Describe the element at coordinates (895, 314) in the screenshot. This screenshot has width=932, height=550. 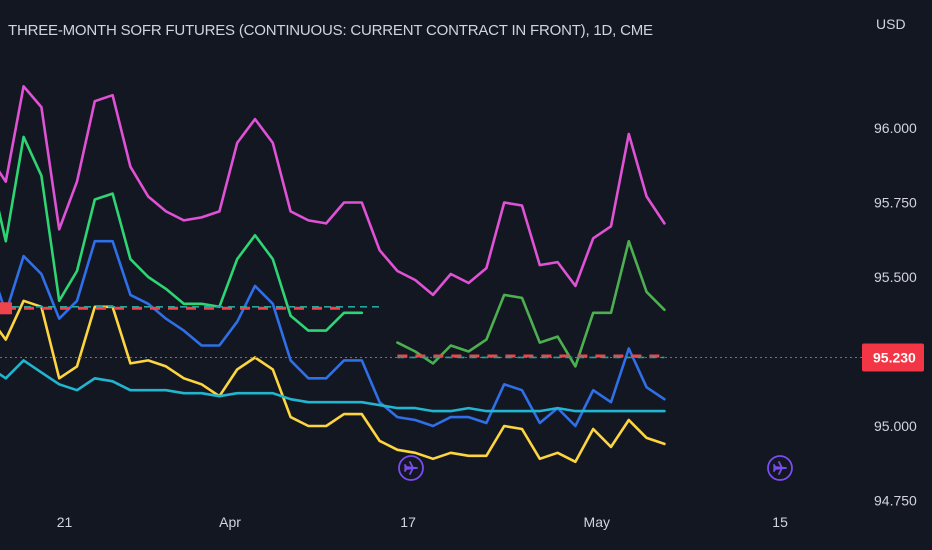
I see `price-axis: 96.000 95.750 95.500 95.000 94.750` at that location.